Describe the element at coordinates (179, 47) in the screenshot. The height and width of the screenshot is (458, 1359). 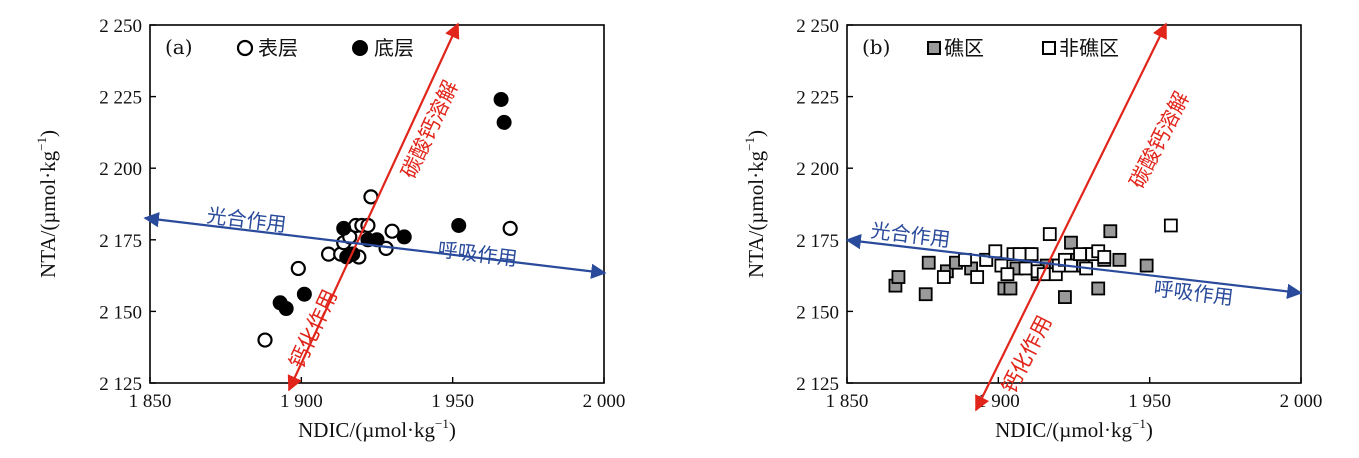
I see `panel-label: (a)` at that location.